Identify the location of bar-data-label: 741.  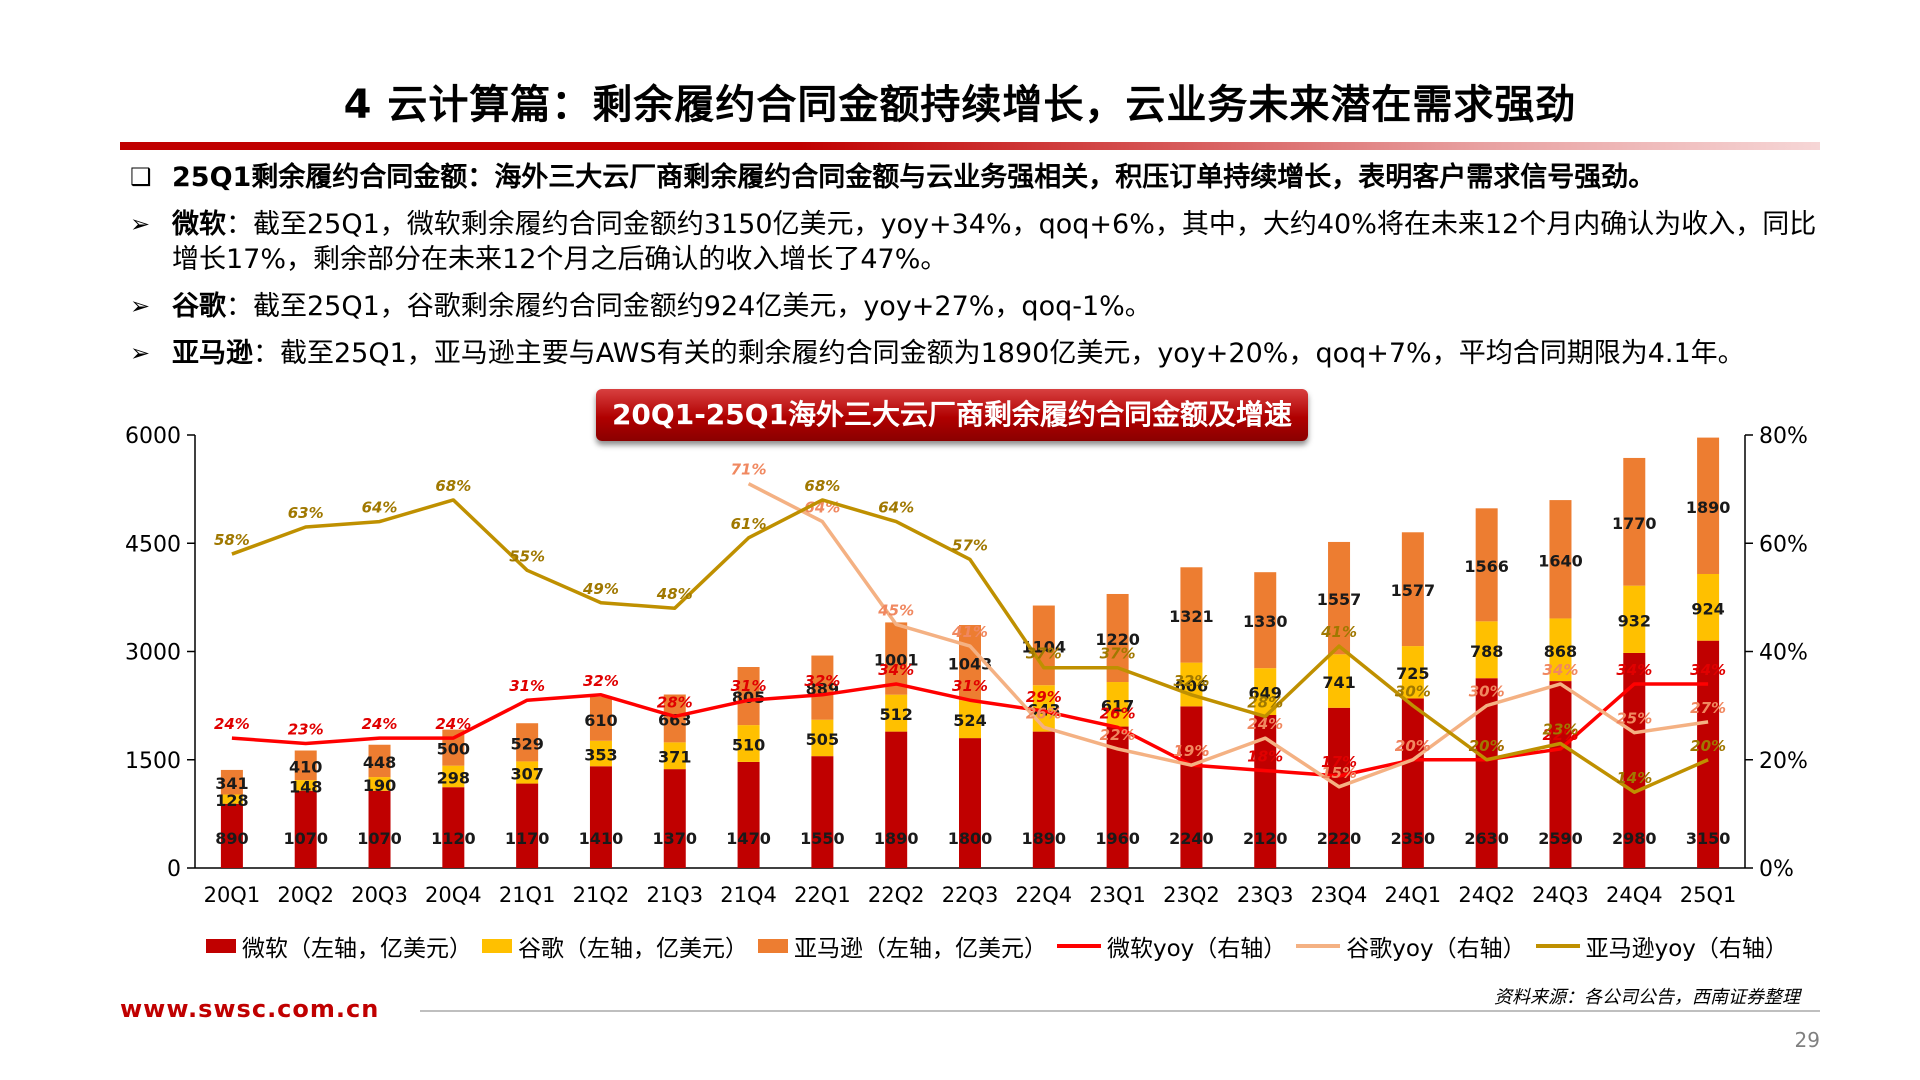
(1338, 682).